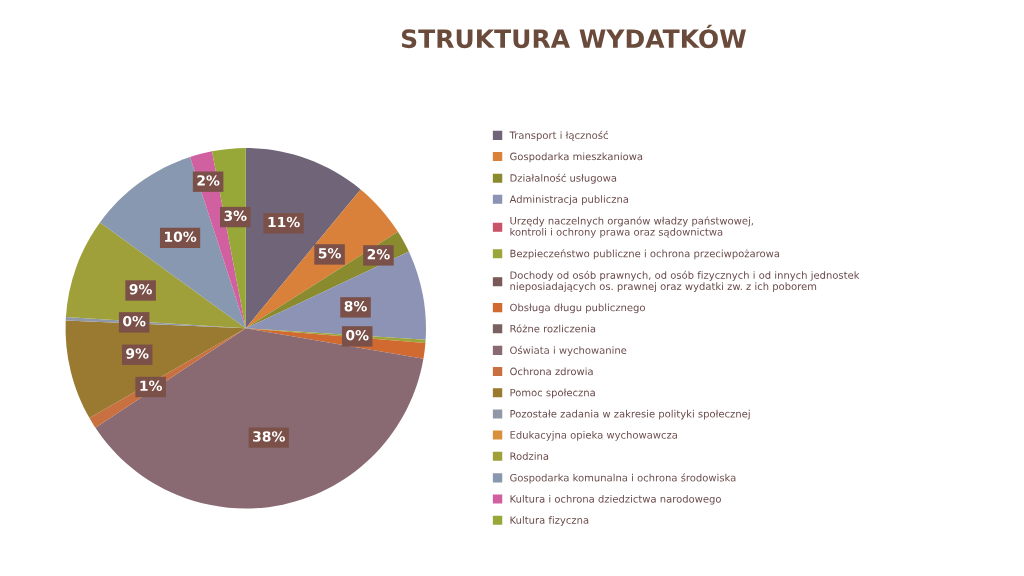 This screenshot has width=1024, height=576. Describe the element at coordinates (284, 222) in the screenshot. I see `data-label: 11%` at that location.